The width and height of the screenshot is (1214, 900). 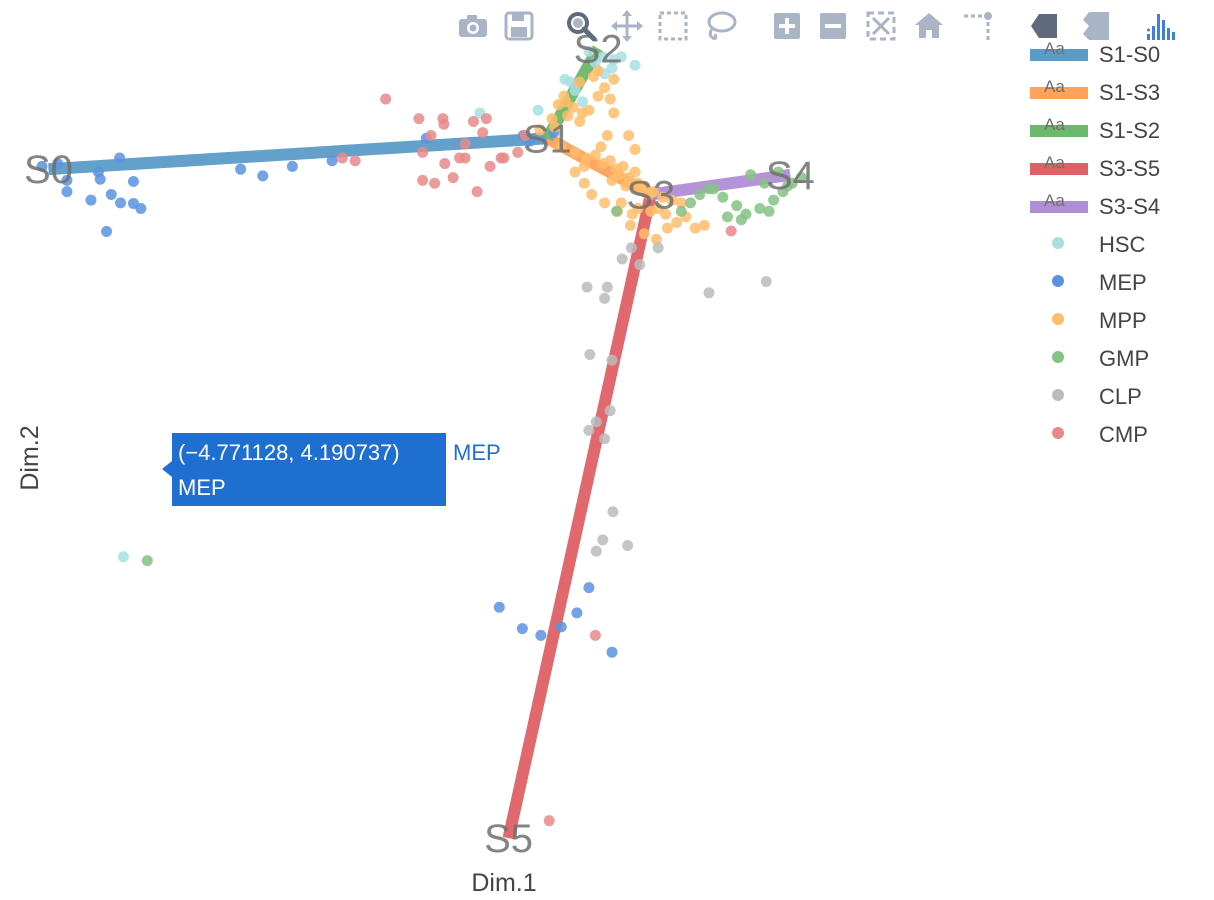 What do you see at coordinates (721, 26) in the screenshot?
I see `lasso-select-button` at bounding box center [721, 26].